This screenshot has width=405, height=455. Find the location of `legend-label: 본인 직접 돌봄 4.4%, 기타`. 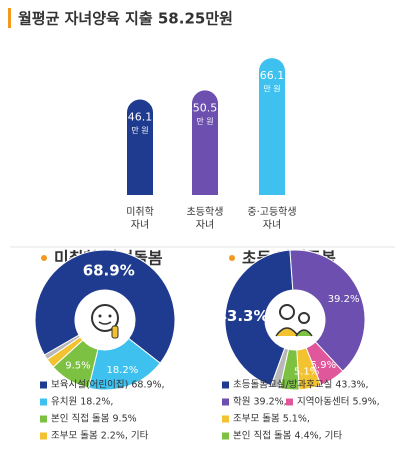

legend-label: 본인 직접 돌봄 4.4%, 기타 is located at coordinates (287, 436).